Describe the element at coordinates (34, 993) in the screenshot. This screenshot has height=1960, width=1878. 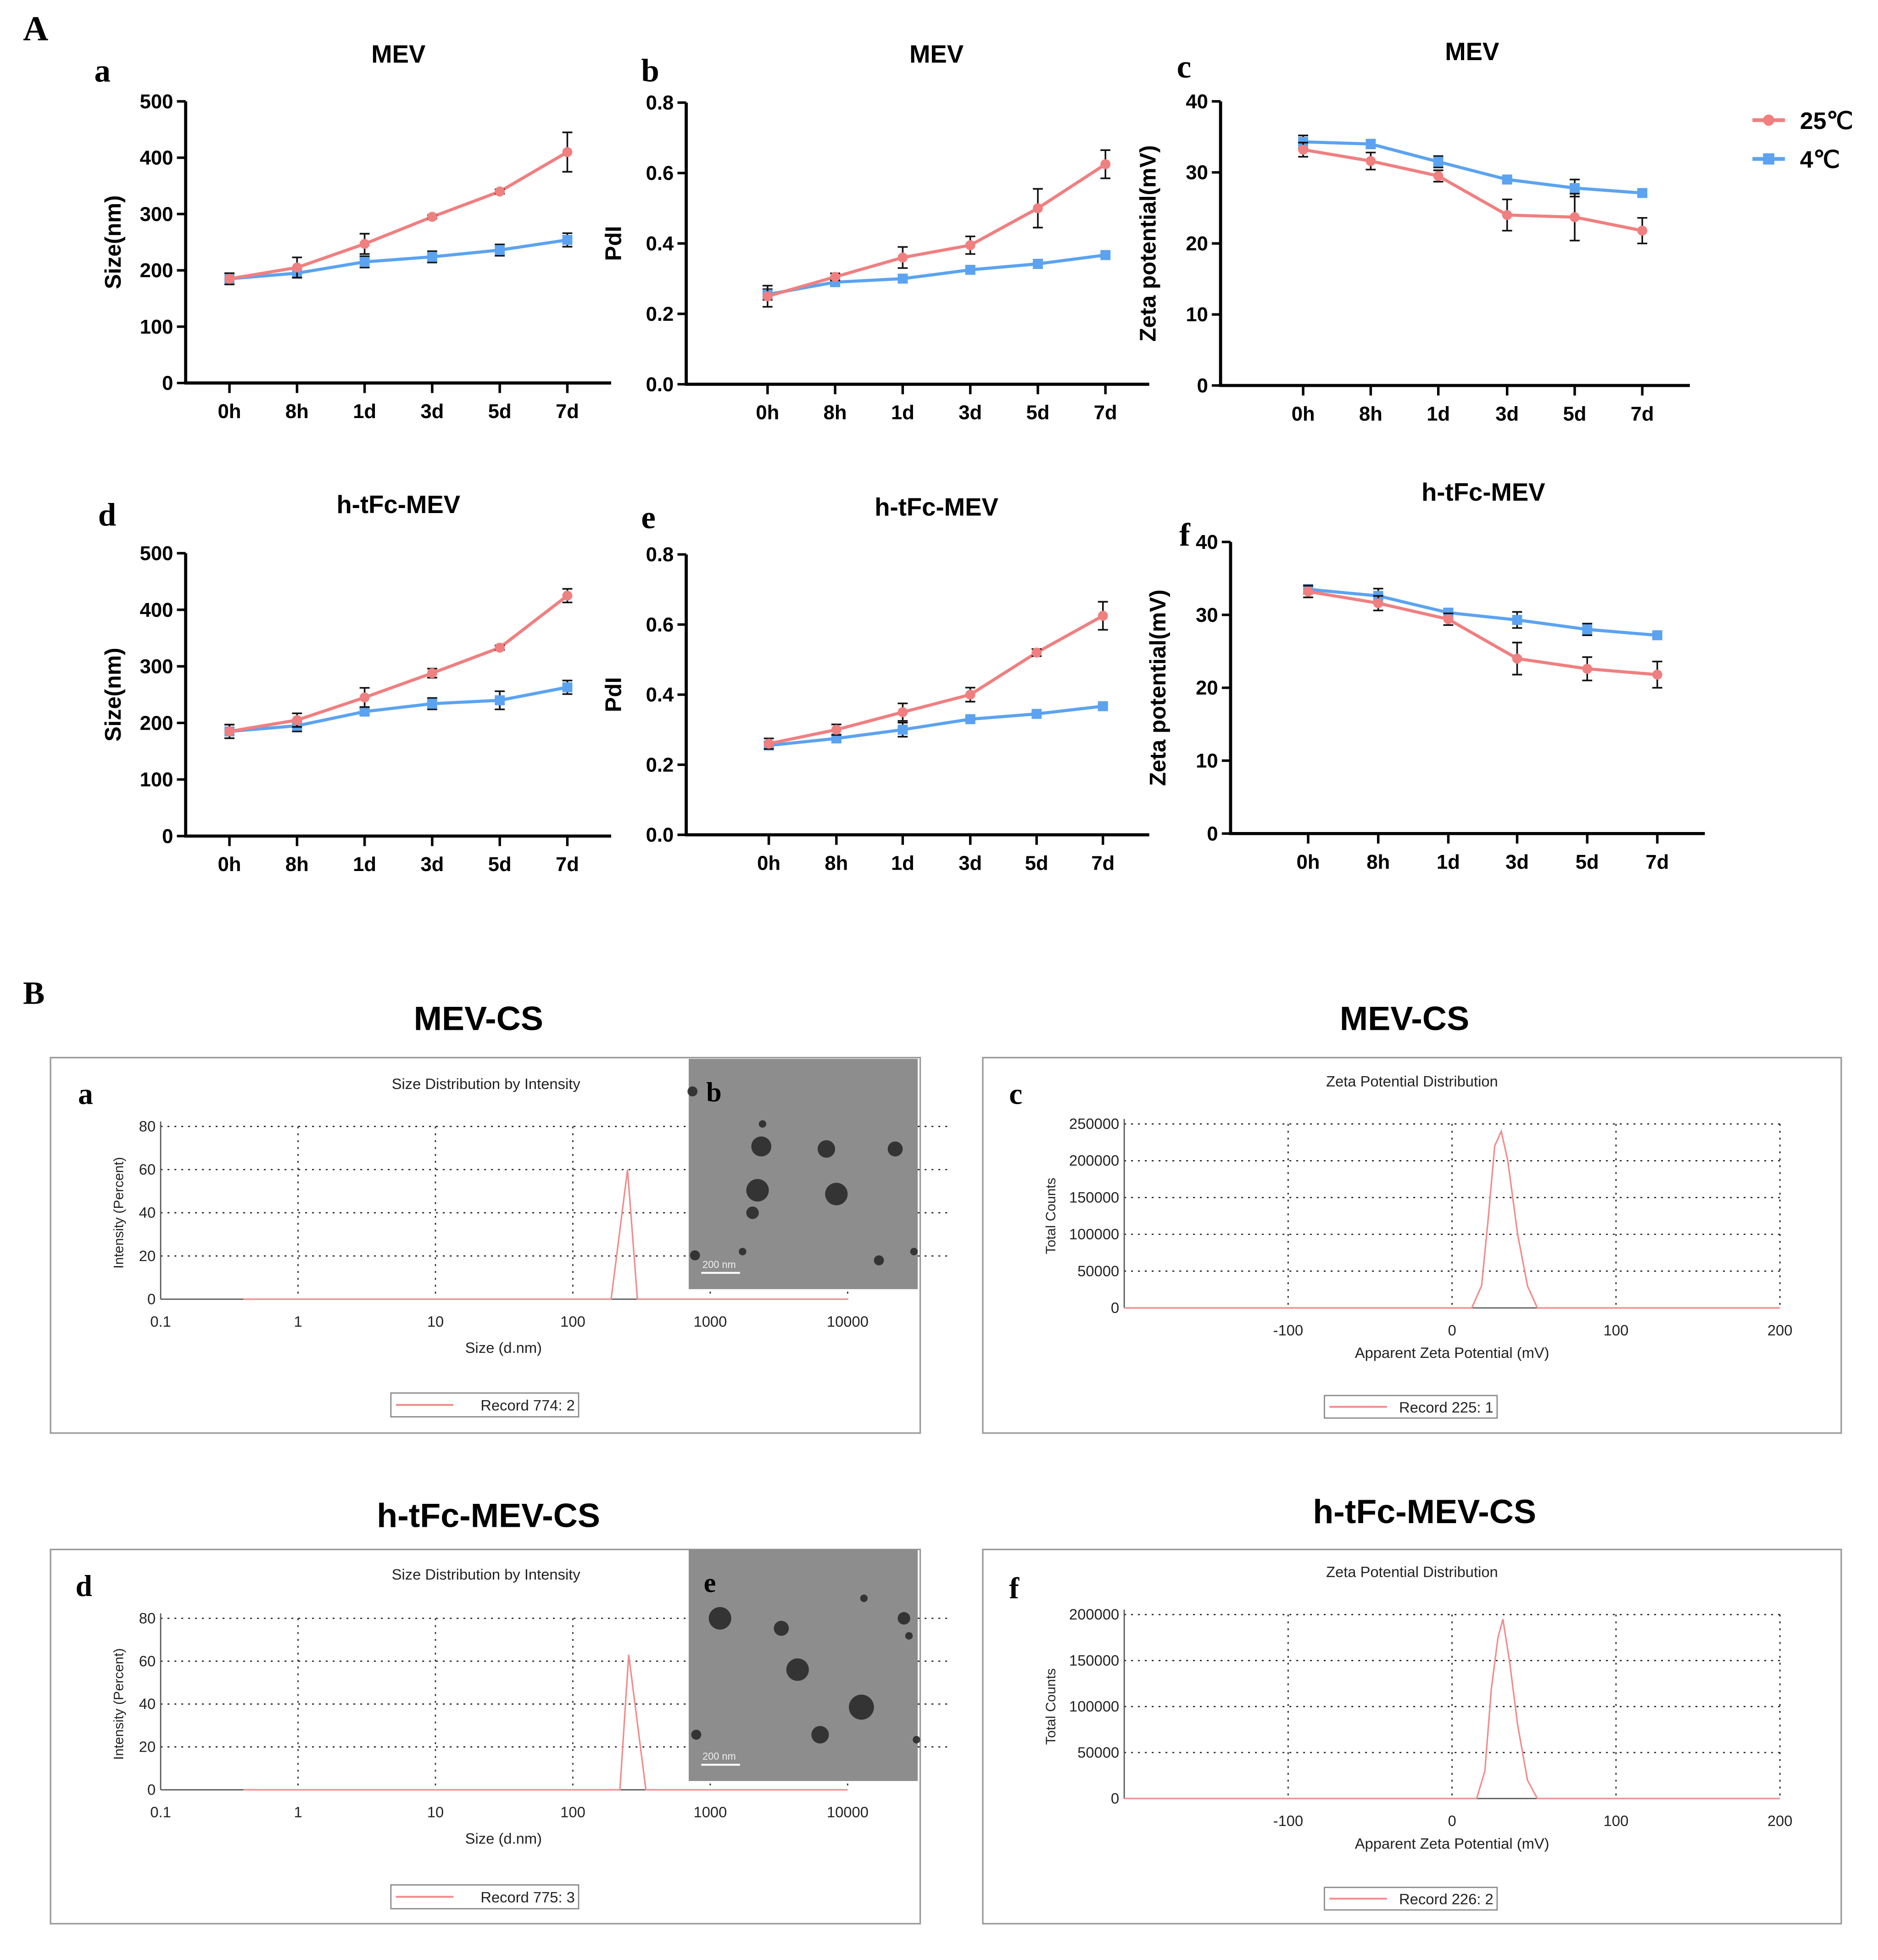
I see `section-b-label: B` at that location.